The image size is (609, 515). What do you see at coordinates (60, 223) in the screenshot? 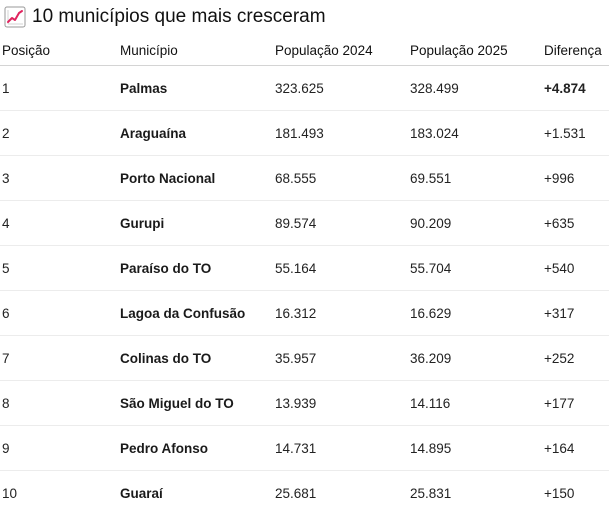
I see `cell-position: 4` at bounding box center [60, 223].